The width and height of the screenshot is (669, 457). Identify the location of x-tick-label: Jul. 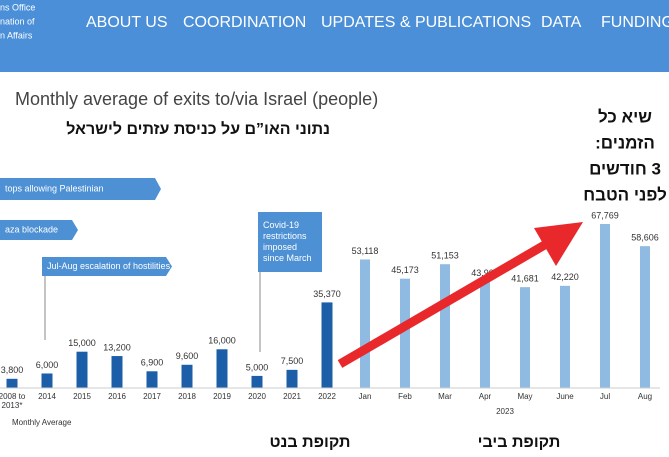
(605, 396).